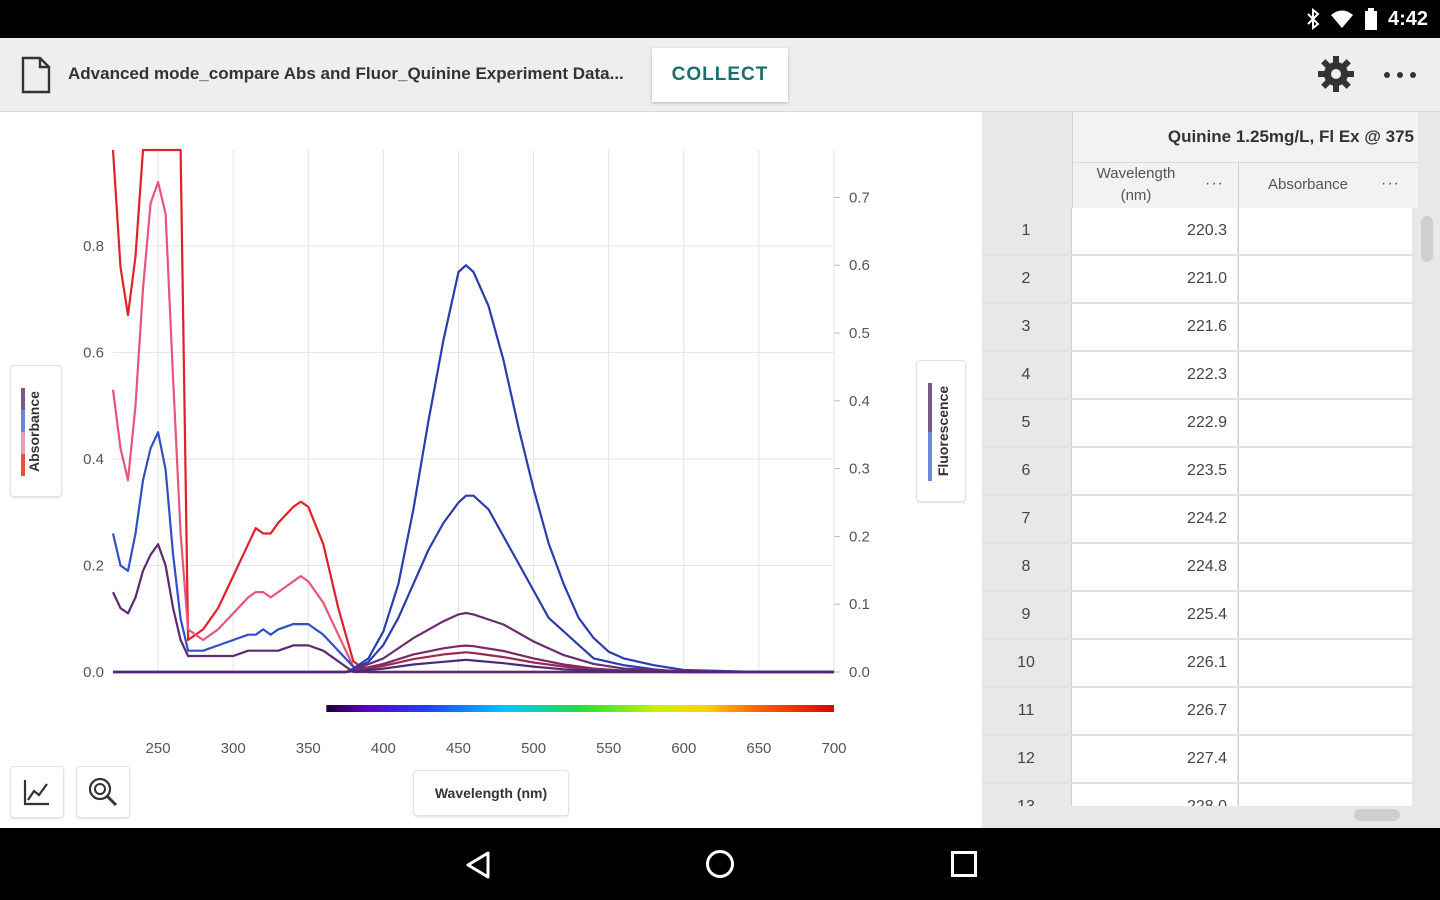 This screenshot has width=1440, height=900. I want to click on wavelength-cell: 220.3, so click(1154, 231).